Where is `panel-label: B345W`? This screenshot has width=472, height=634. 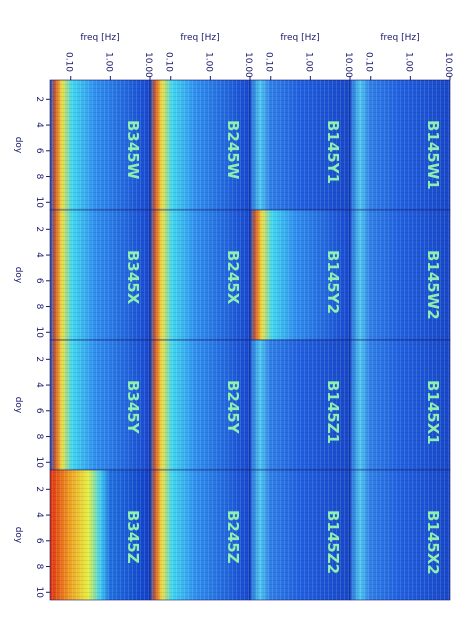
panel-label: B345W is located at coordinates (133, 150).